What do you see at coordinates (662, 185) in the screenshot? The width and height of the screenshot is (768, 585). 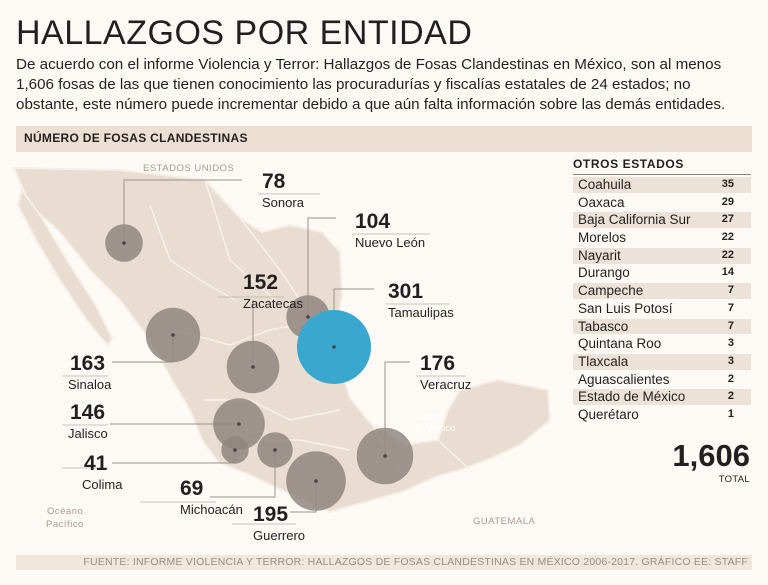 I see `other-state-row: Coahuila 35` at bounding box center [662, 185].